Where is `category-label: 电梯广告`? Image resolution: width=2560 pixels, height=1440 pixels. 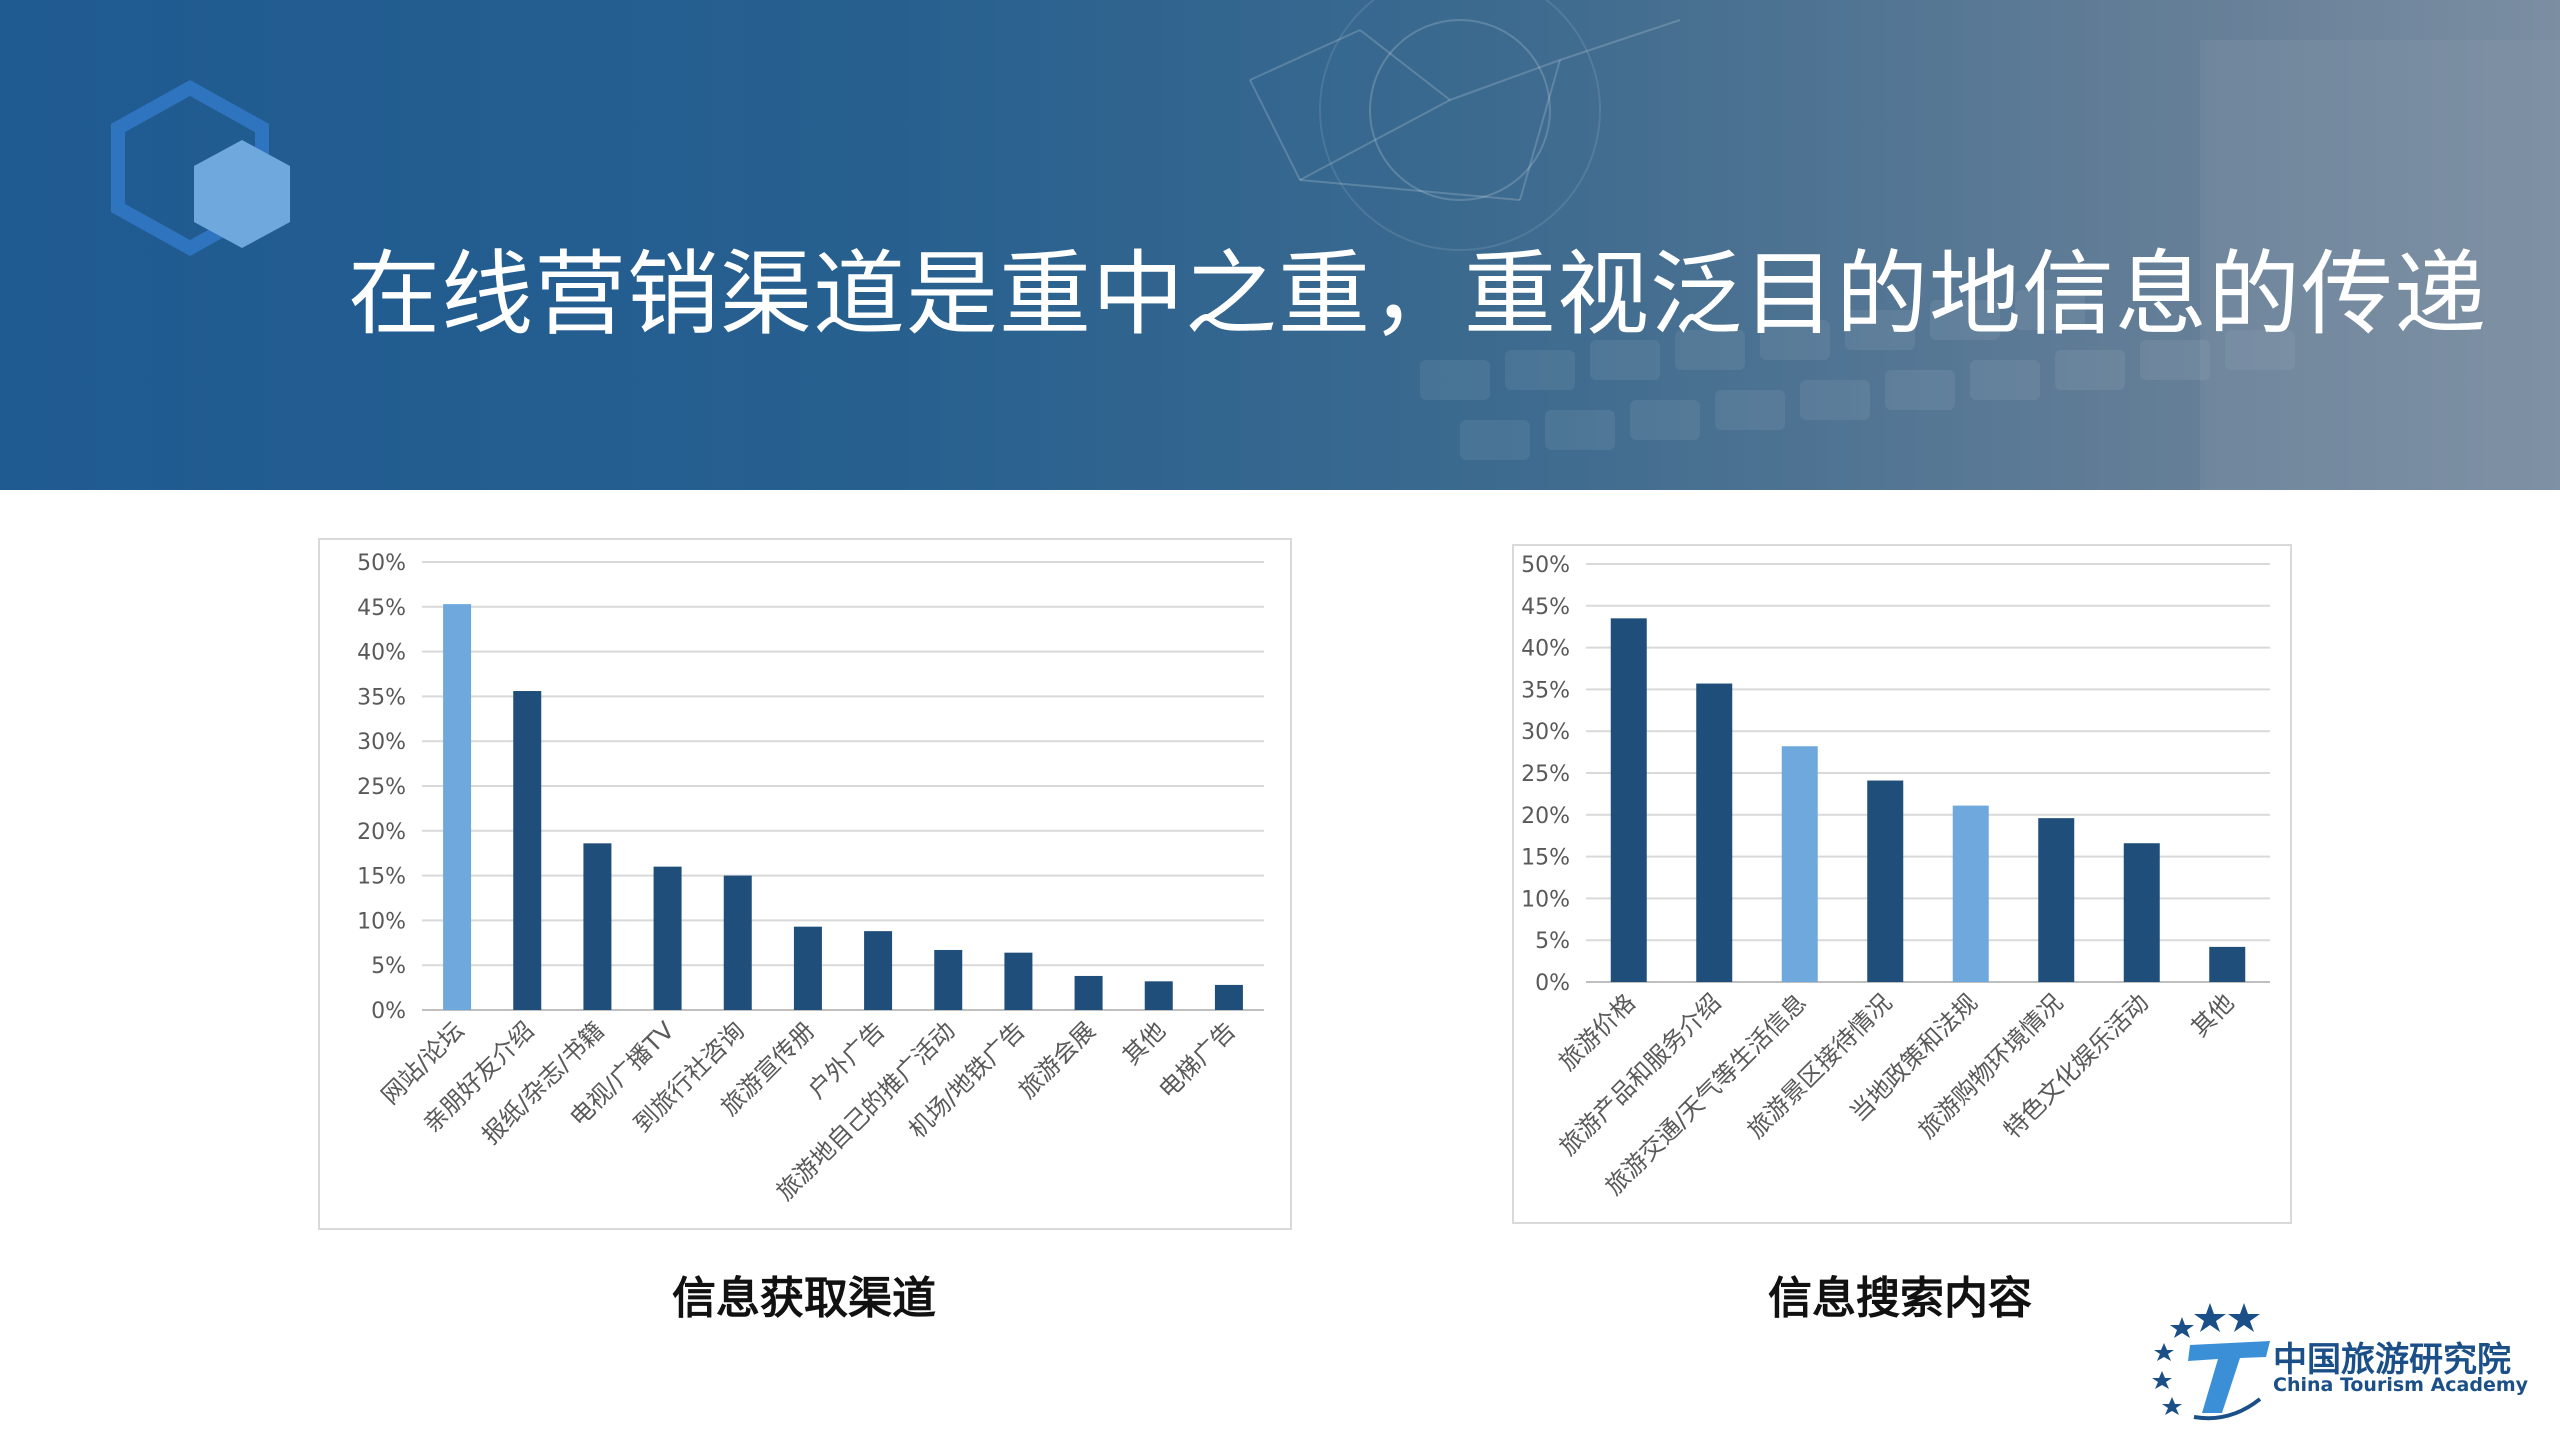
category-label: 电梯广告 is located at coordinates (1197, 1060).